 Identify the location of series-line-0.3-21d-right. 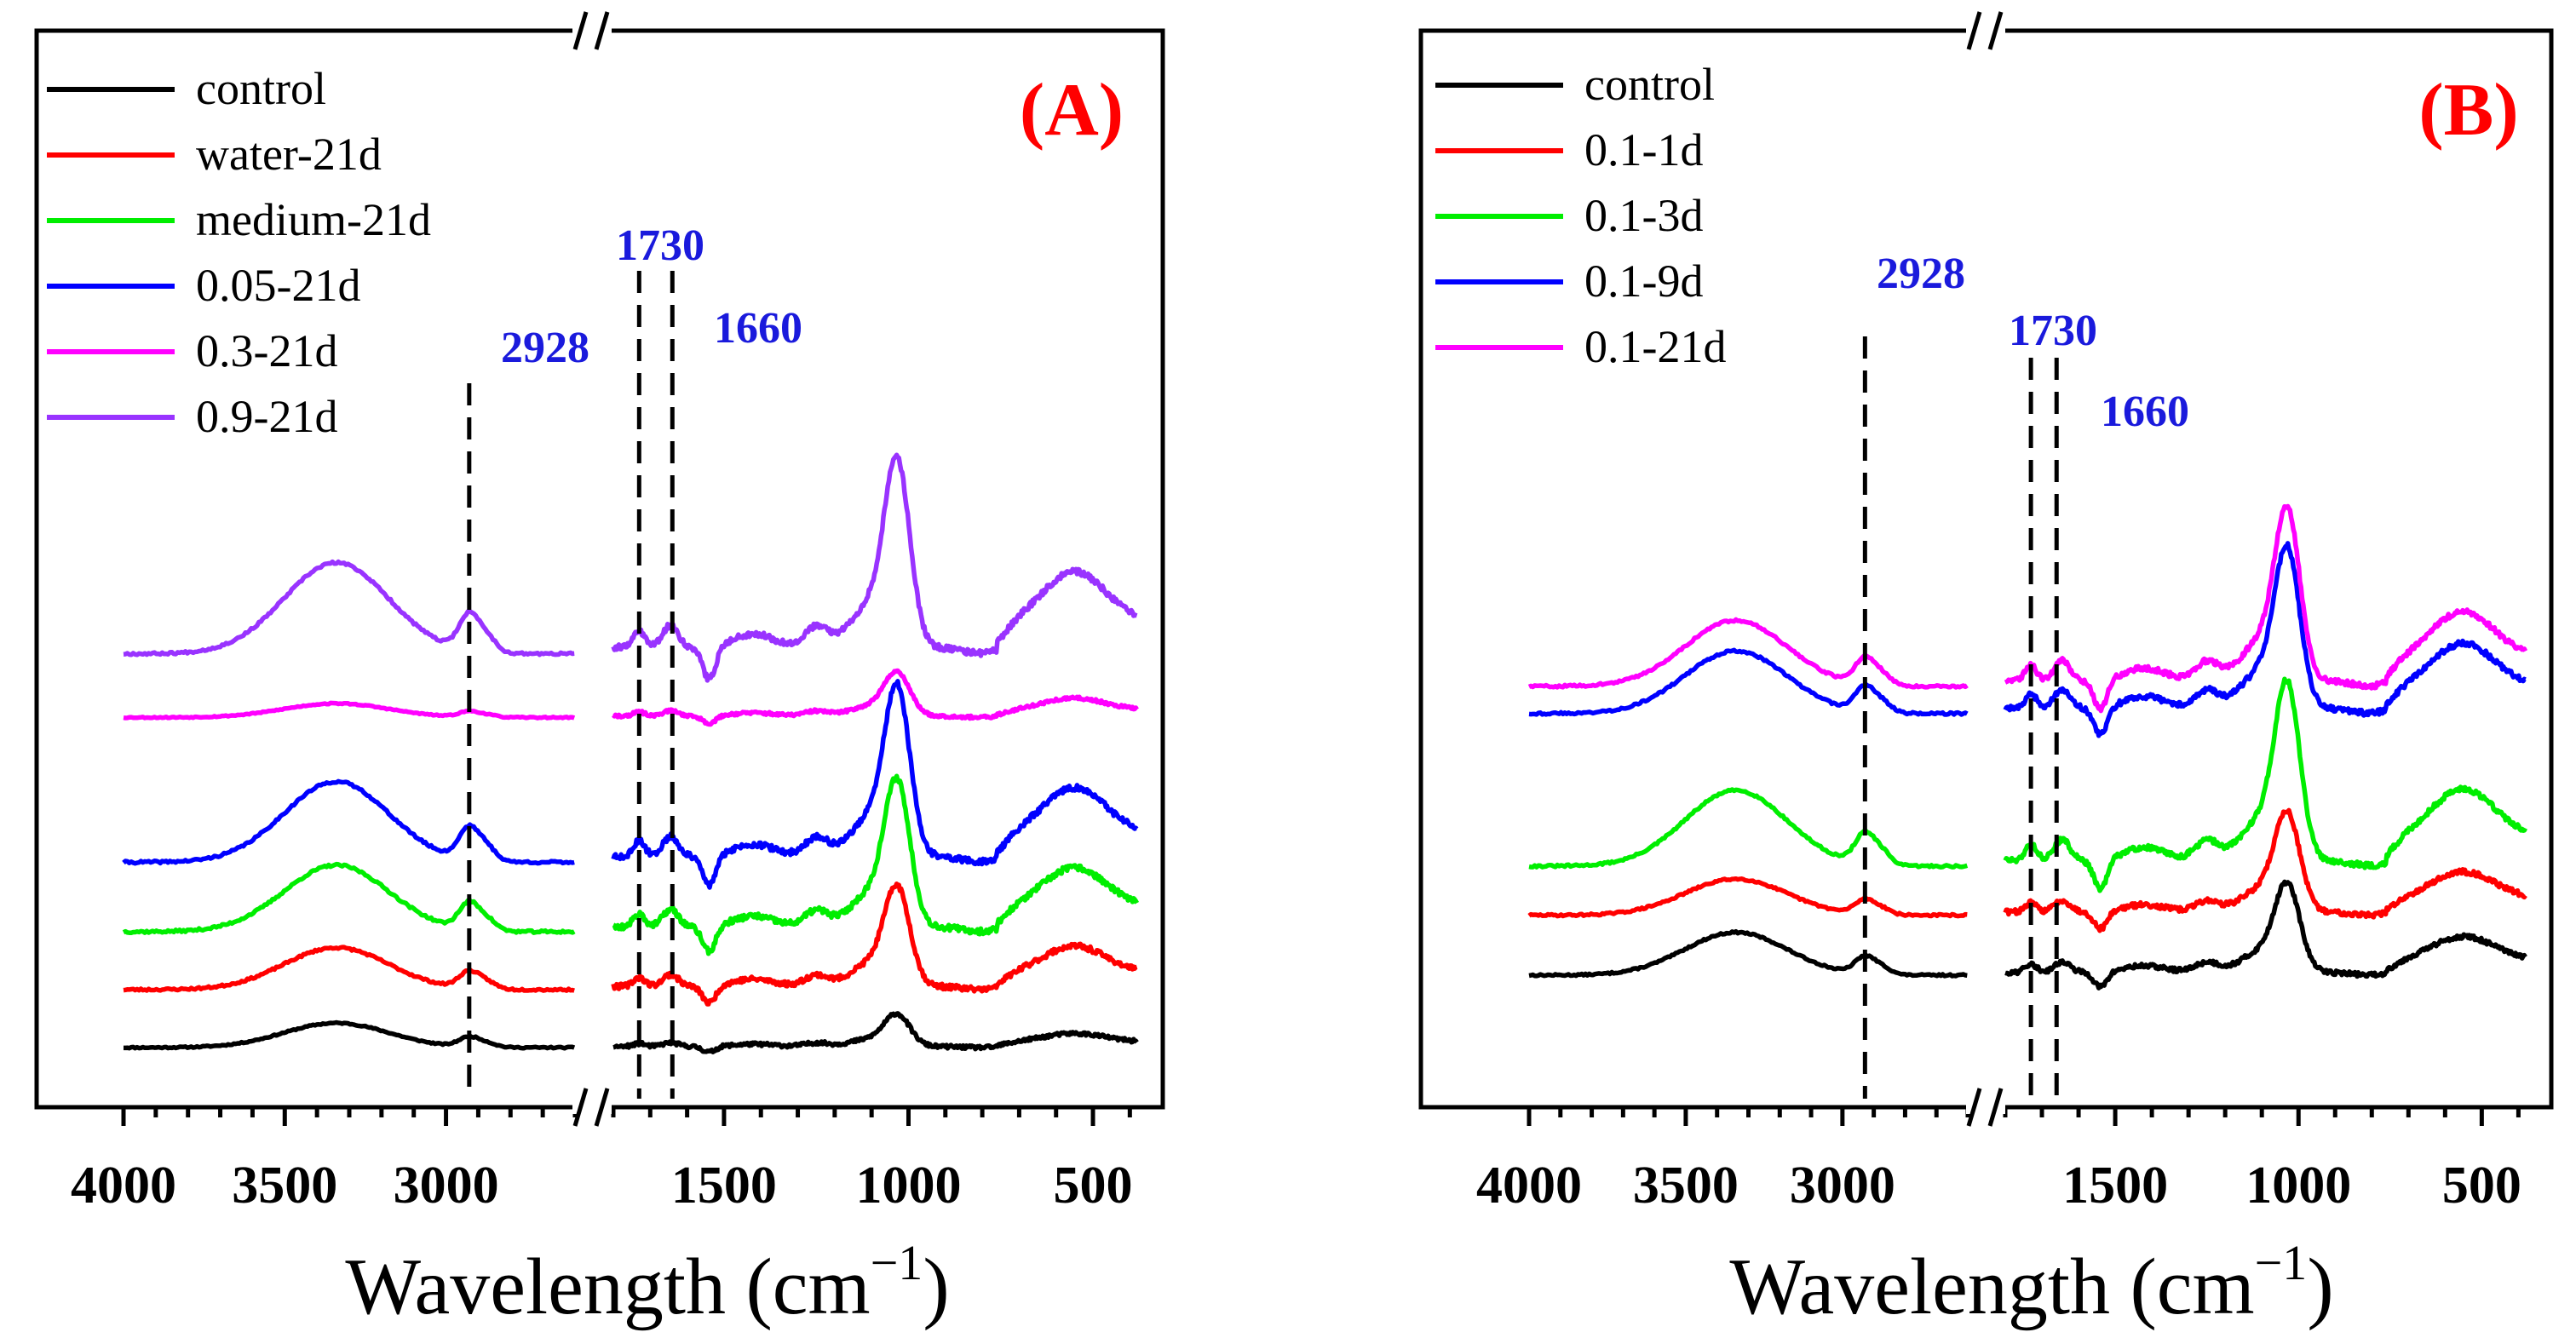
(875, 697).